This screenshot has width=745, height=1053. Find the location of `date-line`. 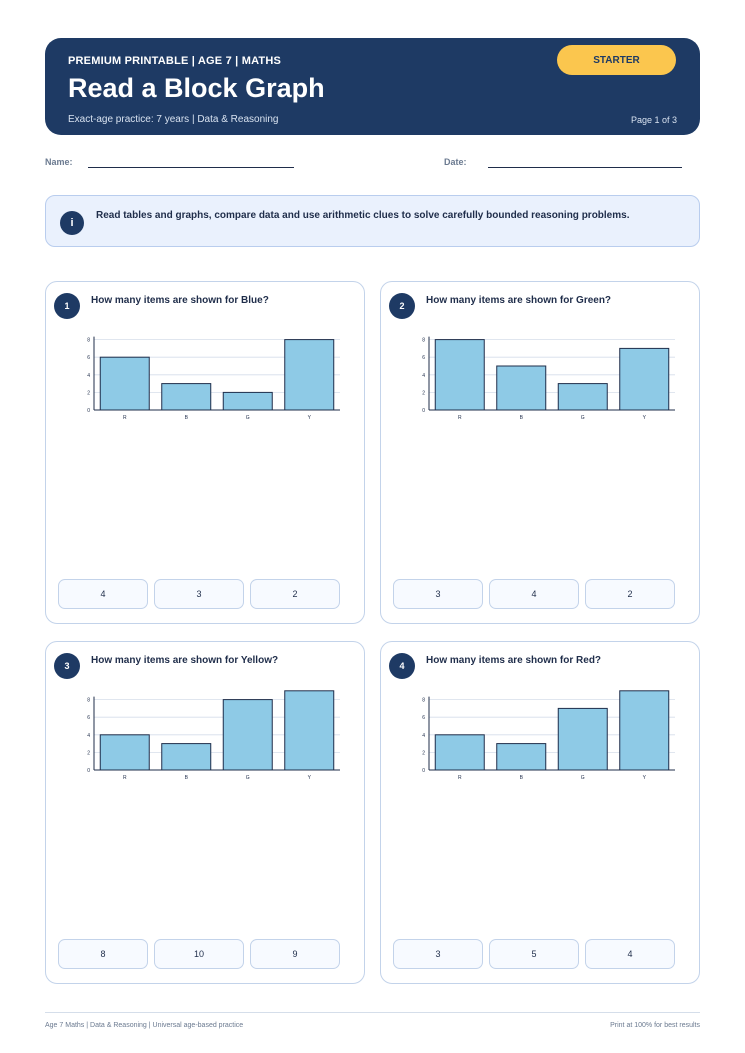

date-line is located at coordinates (585, 167).